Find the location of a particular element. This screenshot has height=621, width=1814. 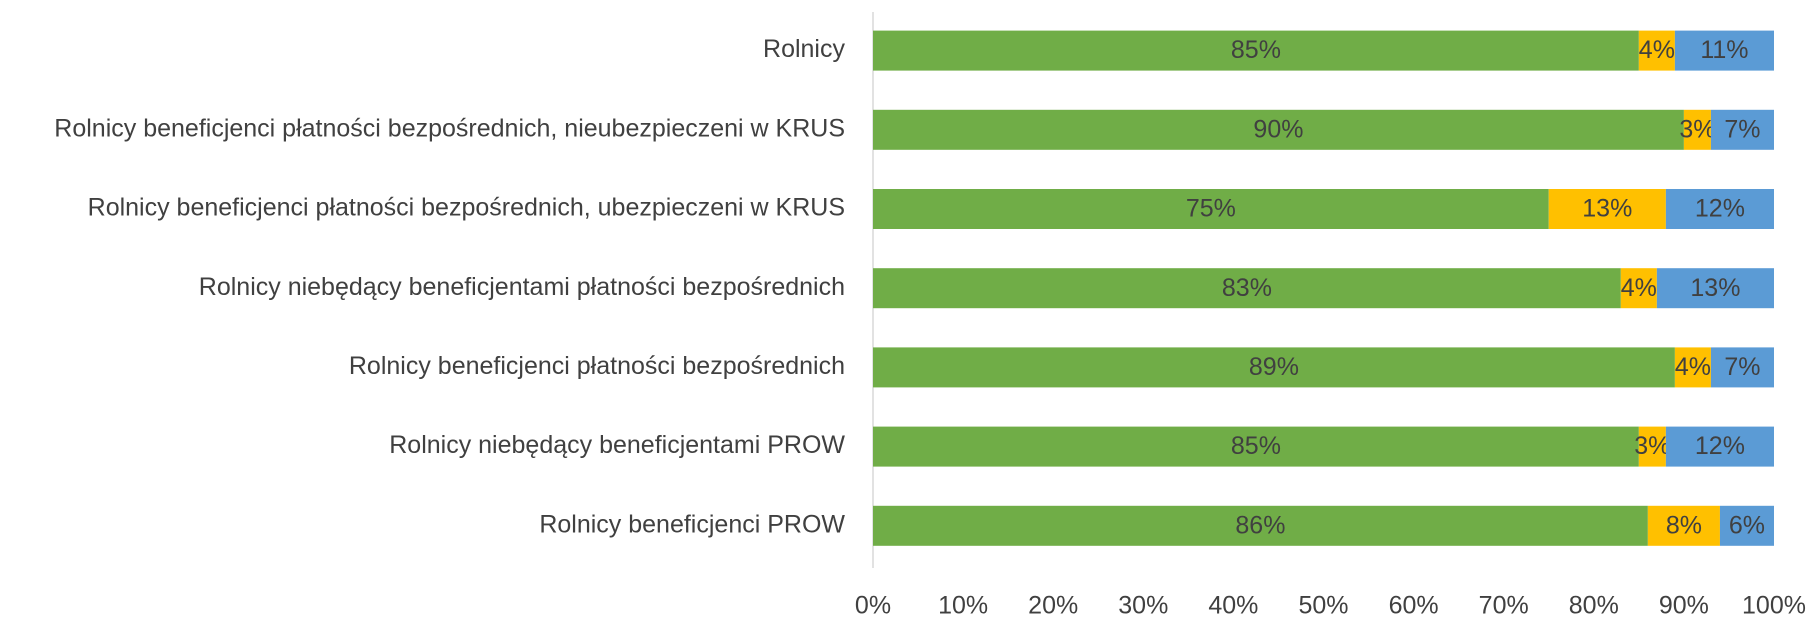

data-label: 6% is located at coordinates (1747, 525).